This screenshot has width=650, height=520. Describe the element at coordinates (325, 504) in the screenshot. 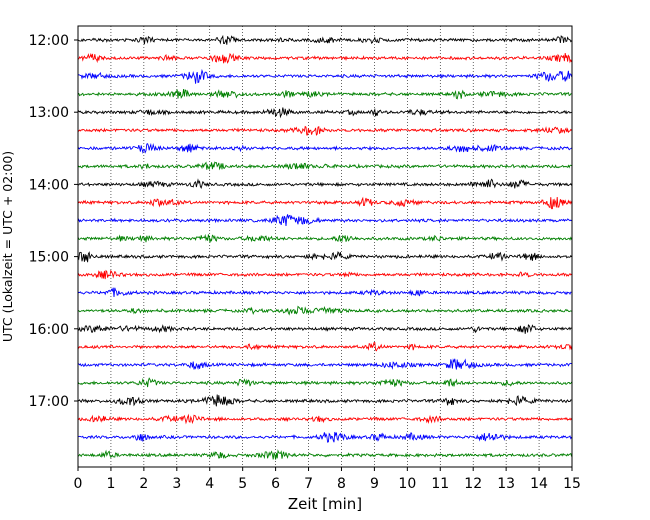

I see `x-axis-label: Zeit [min]` at that location.